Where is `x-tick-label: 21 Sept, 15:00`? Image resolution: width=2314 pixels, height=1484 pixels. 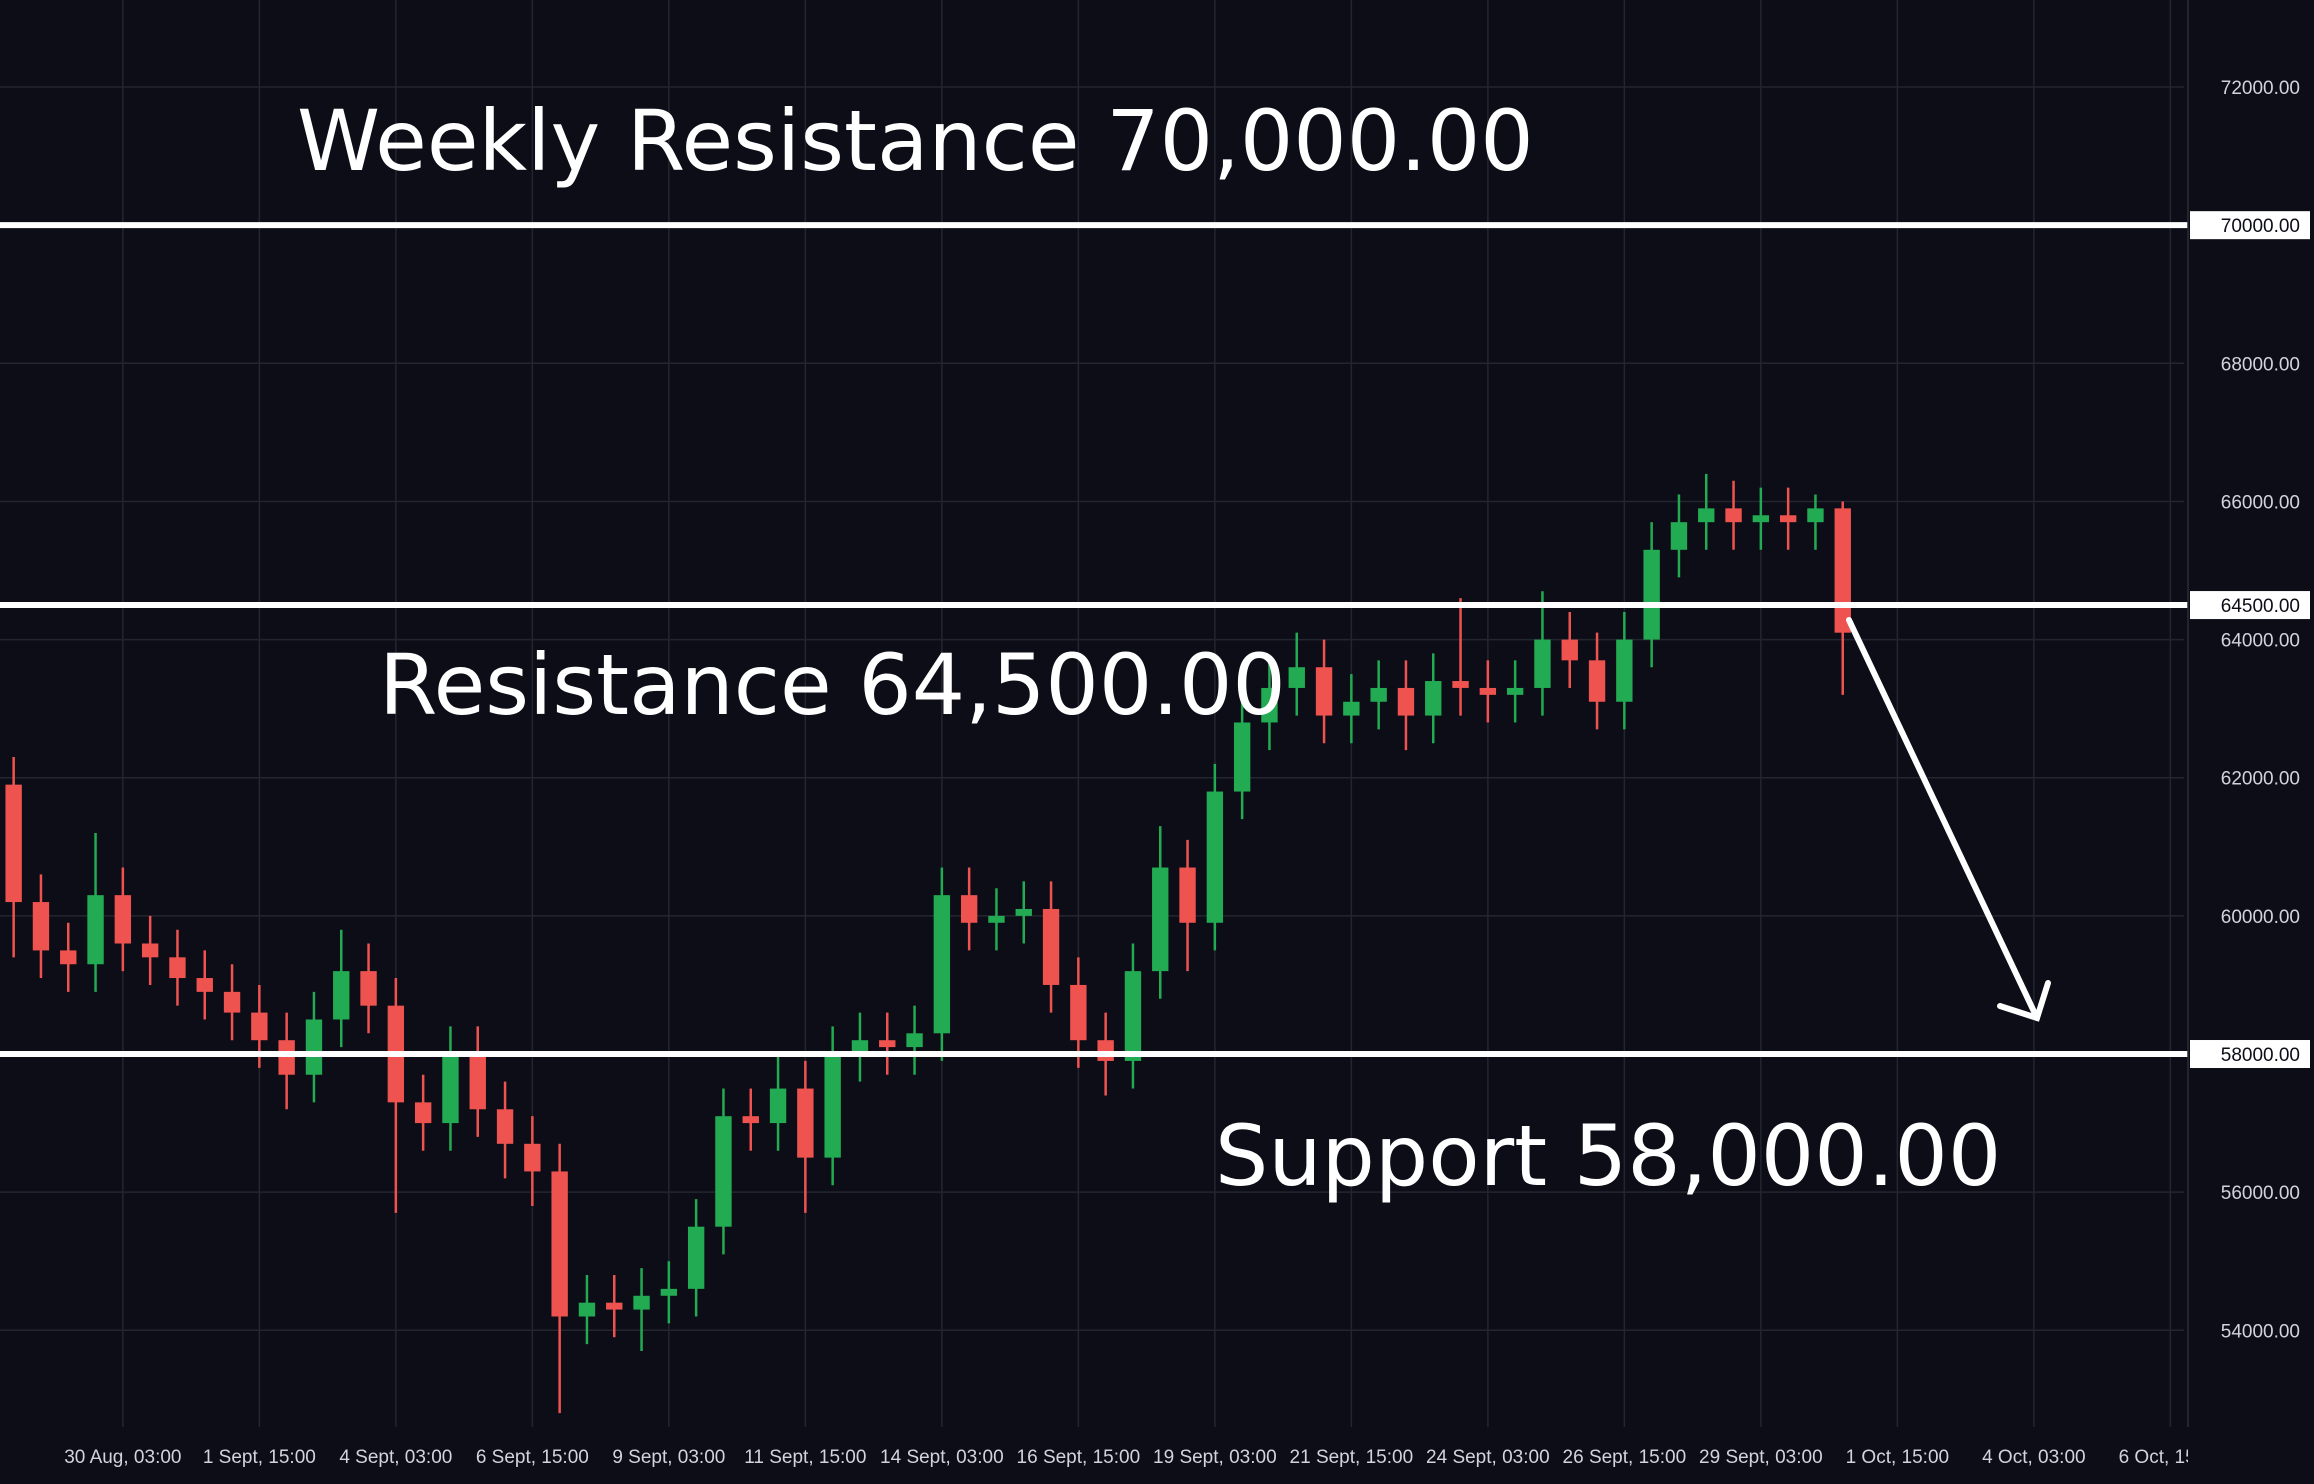 x-tick-label: 21 Sept, 15:00 is located at coordinates (1352, 1457).